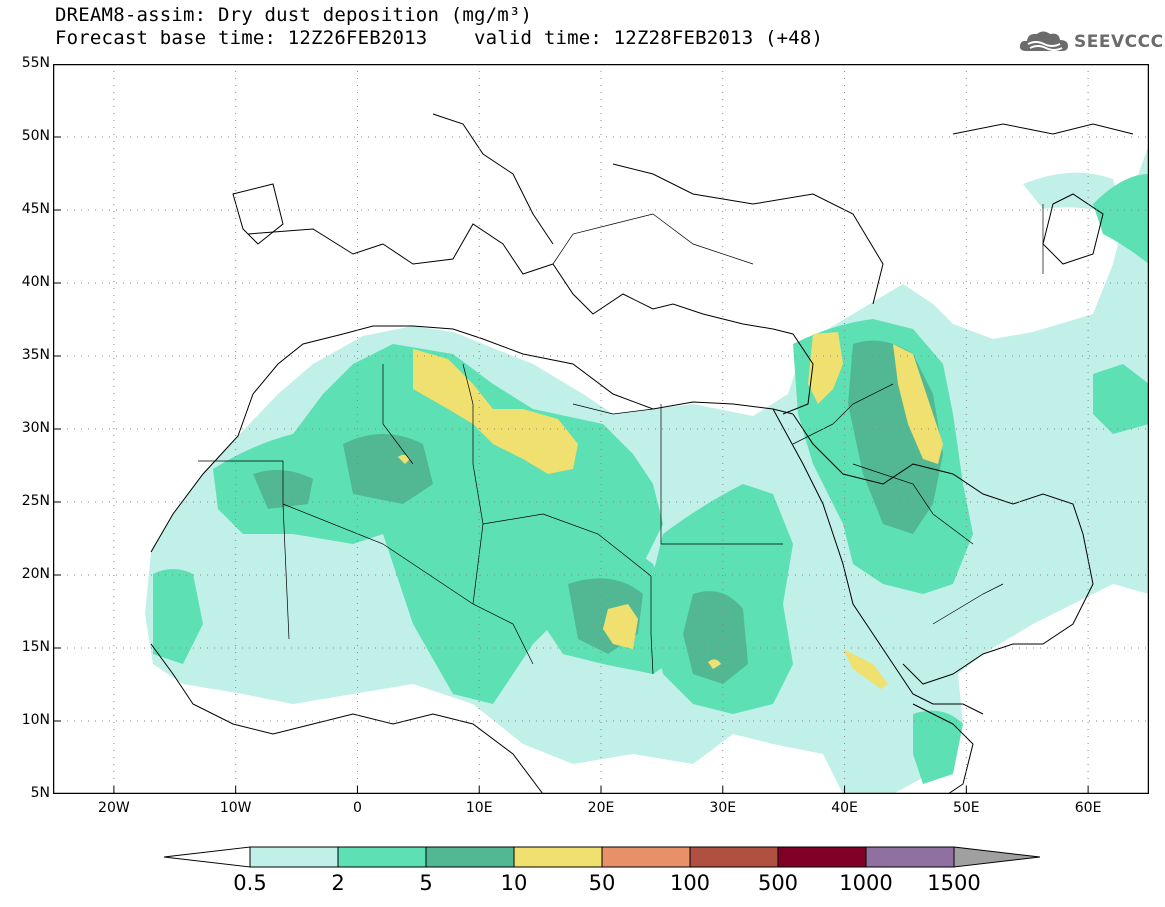 The image size is (1165, 907). Describe the element at coordinates (235, 808) in the screenshot. I see `lon-label: 10W` at that location.